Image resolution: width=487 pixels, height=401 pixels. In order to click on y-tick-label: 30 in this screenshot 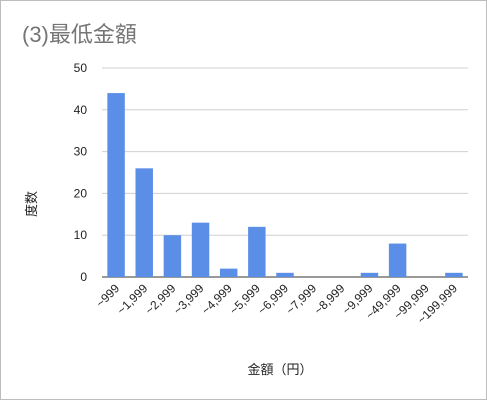, I will do `click(81, 152)`.